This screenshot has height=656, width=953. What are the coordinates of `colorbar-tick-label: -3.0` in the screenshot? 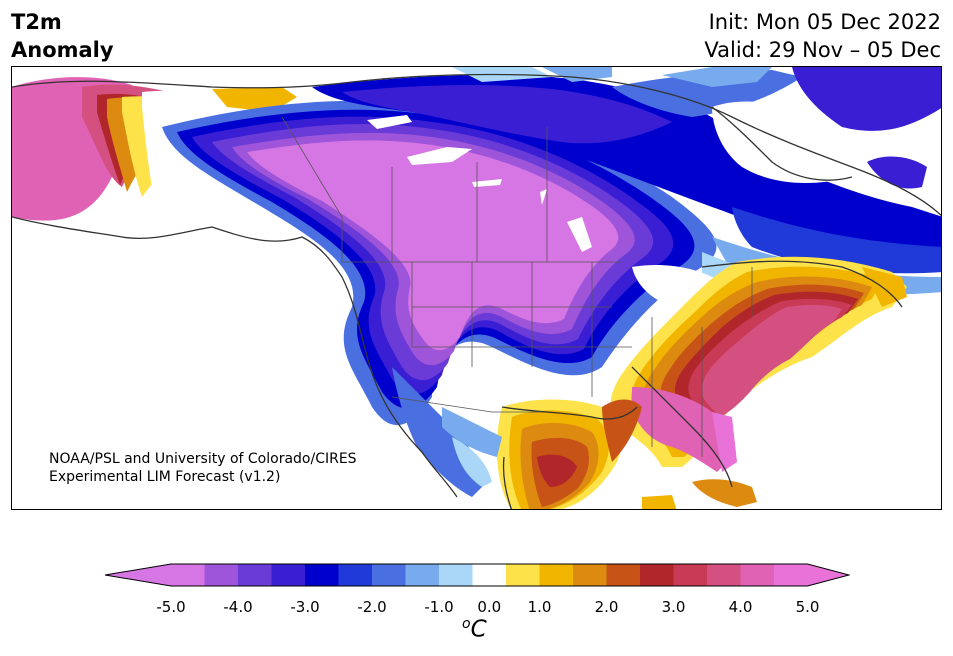 It's located at (305, 607).